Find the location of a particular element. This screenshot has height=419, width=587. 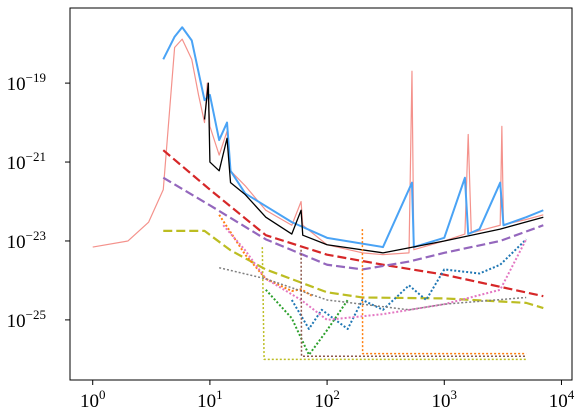

y-tick-label-exponent: −19 is located at coordinates (36, 77).